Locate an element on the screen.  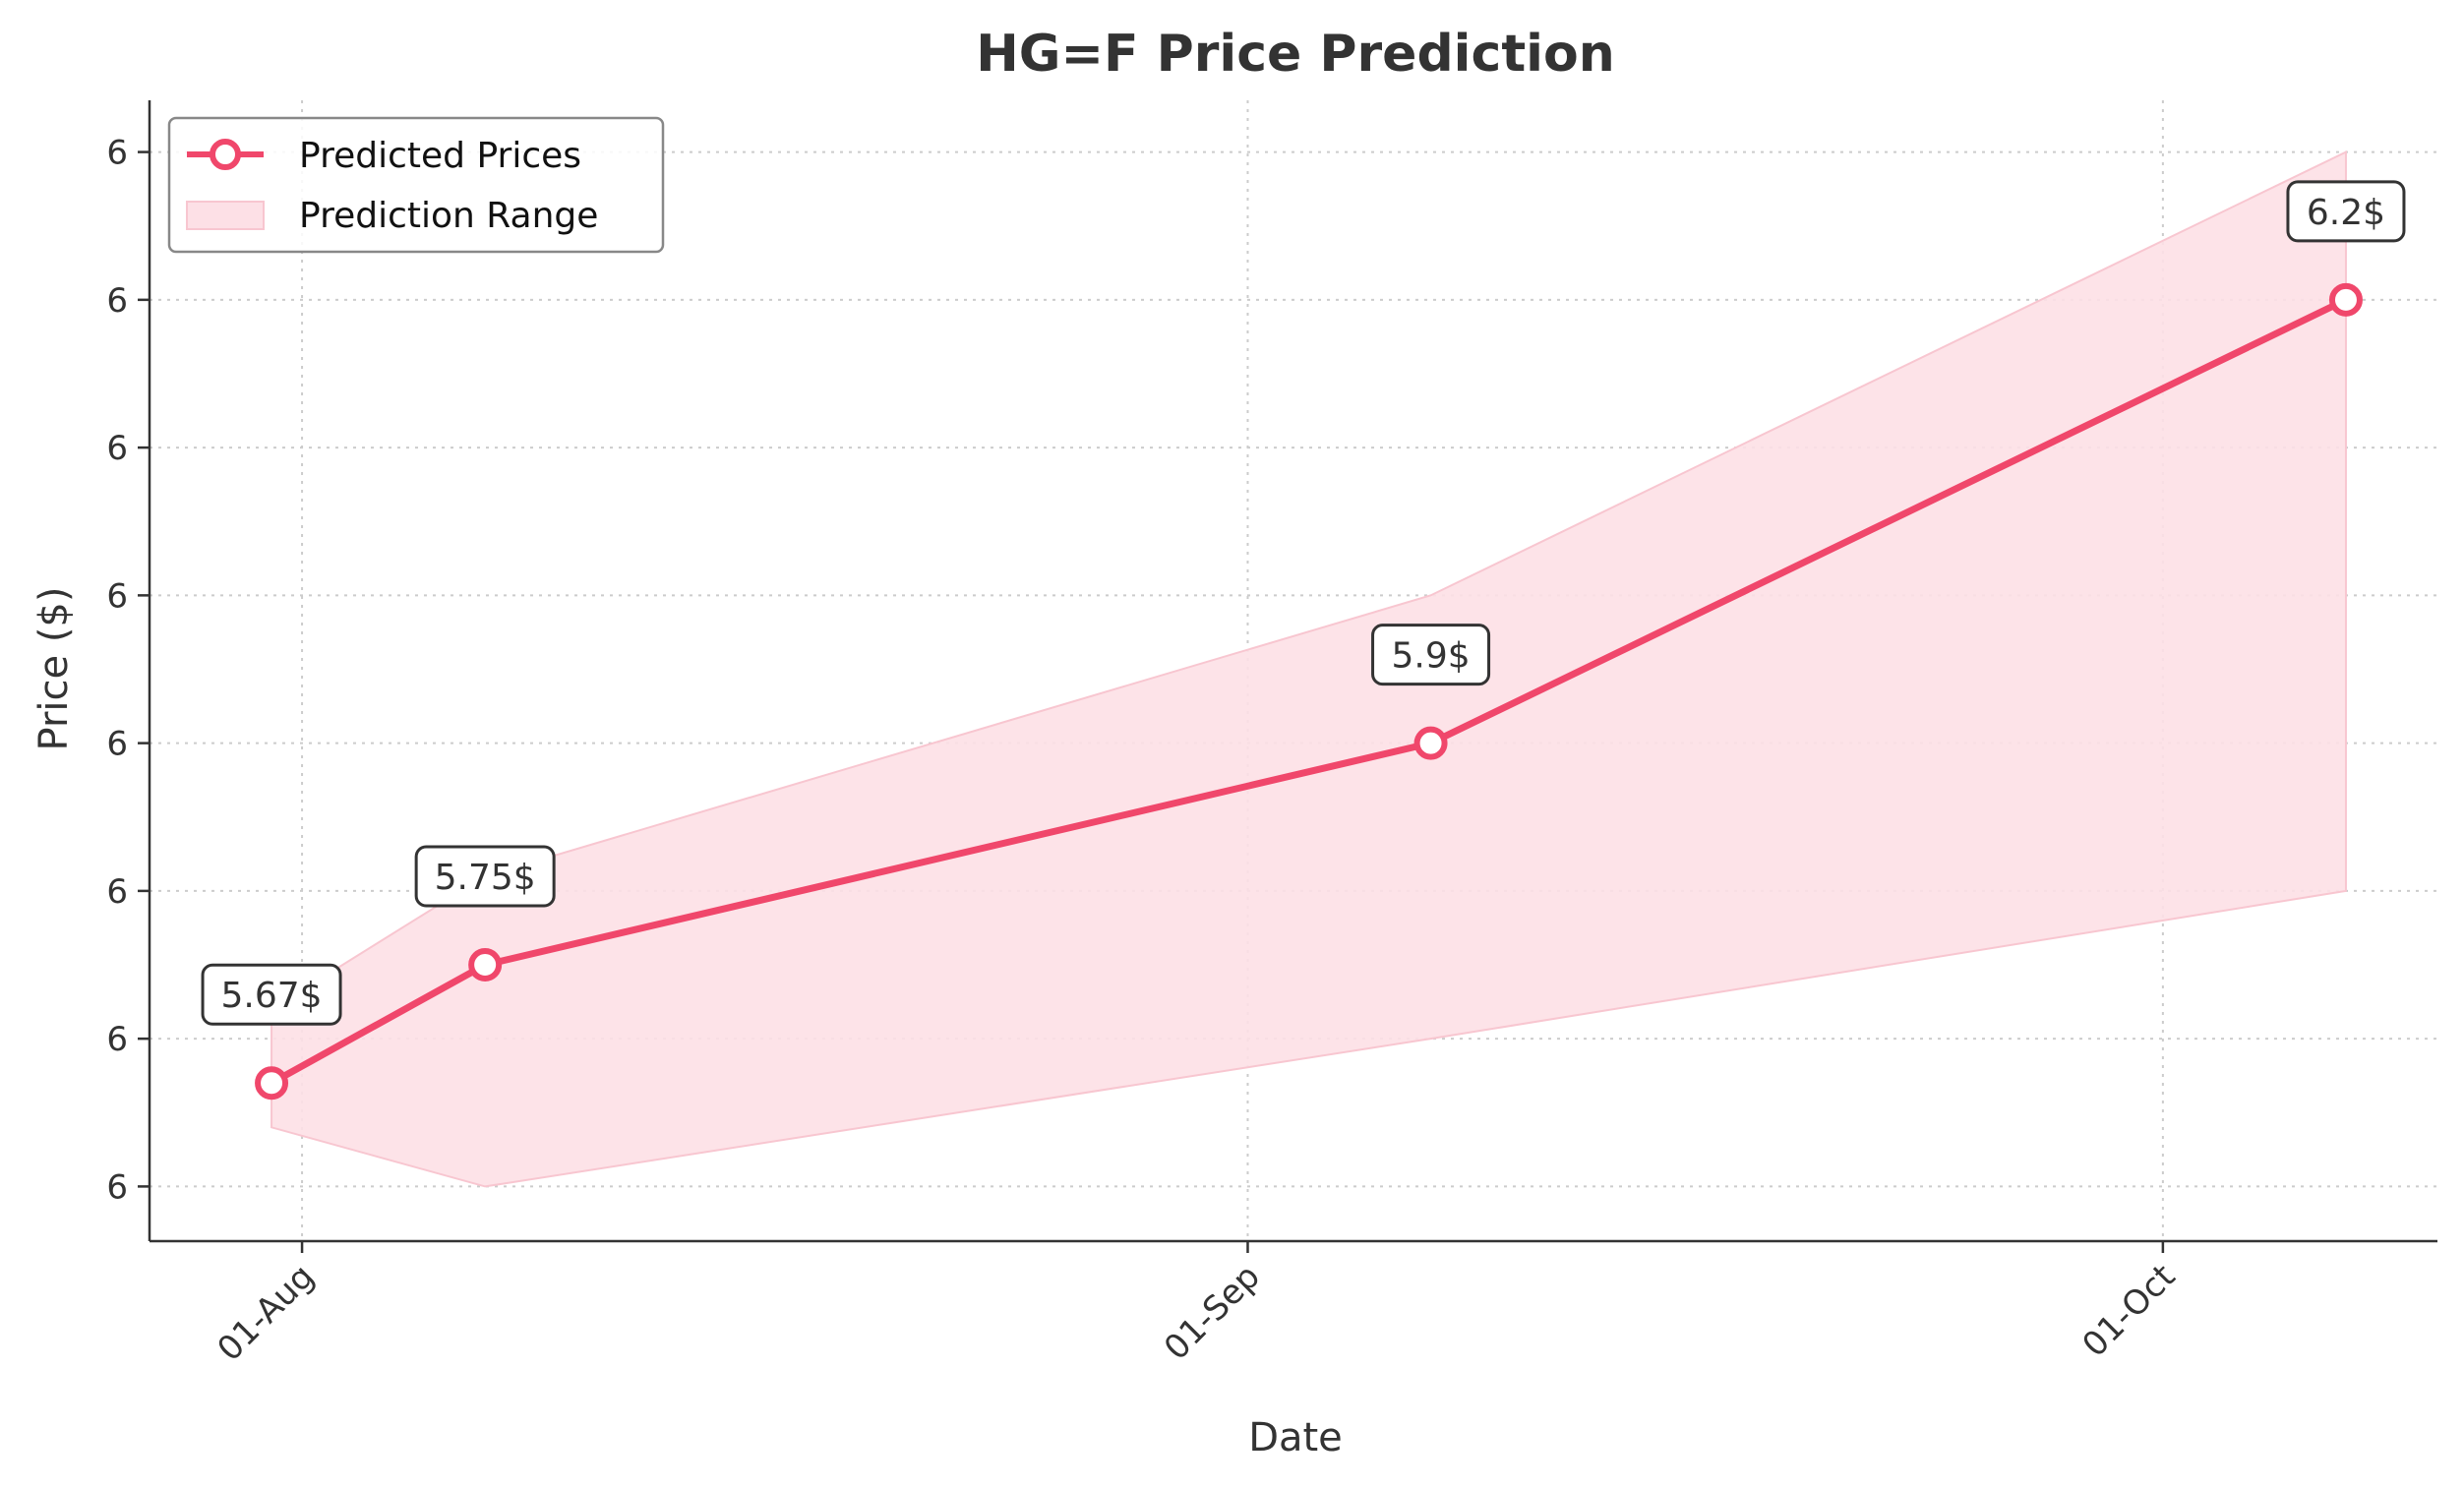
x-tick-label: 01-Oct is located at coordinates (2128, 1311).